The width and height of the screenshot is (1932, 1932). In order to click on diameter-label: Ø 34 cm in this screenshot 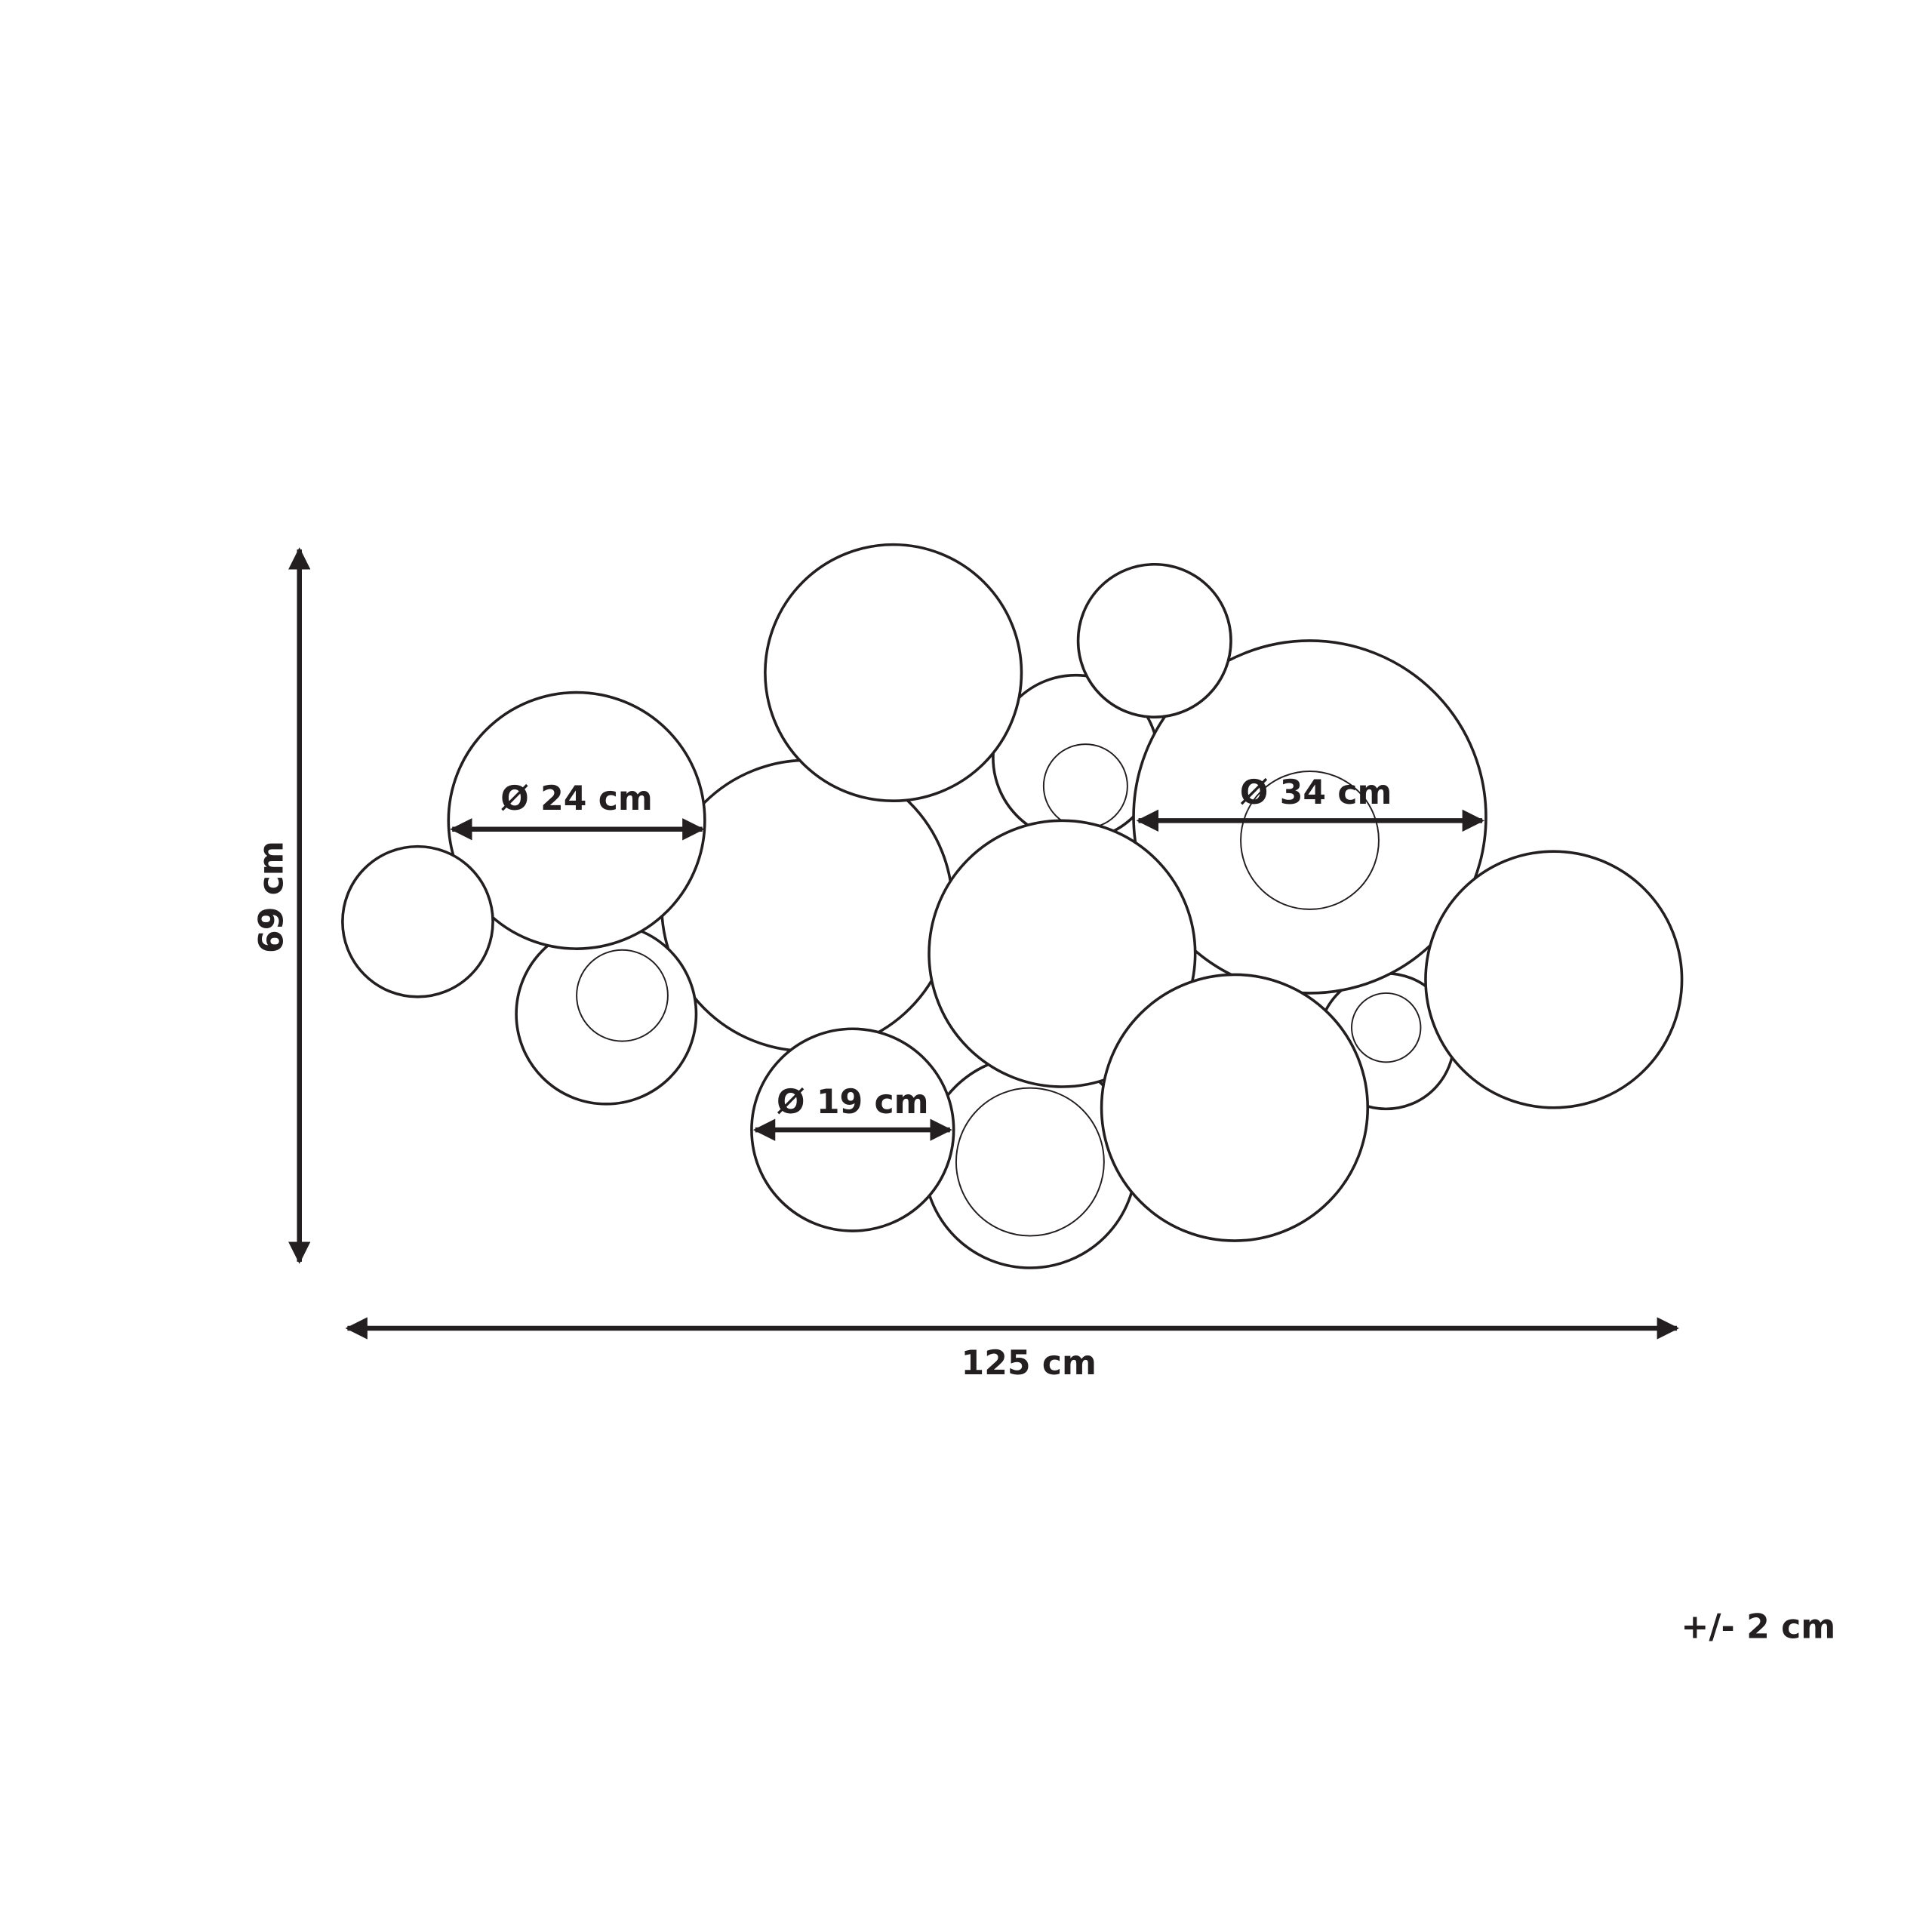, I will do `click(1316, 793)`.